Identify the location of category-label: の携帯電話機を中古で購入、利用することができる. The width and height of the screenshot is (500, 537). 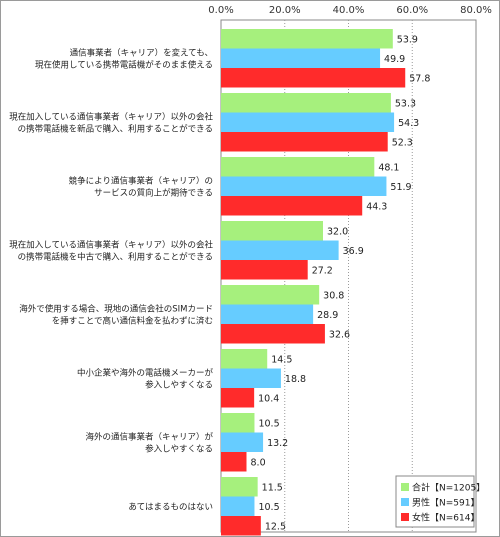
(115, 256).